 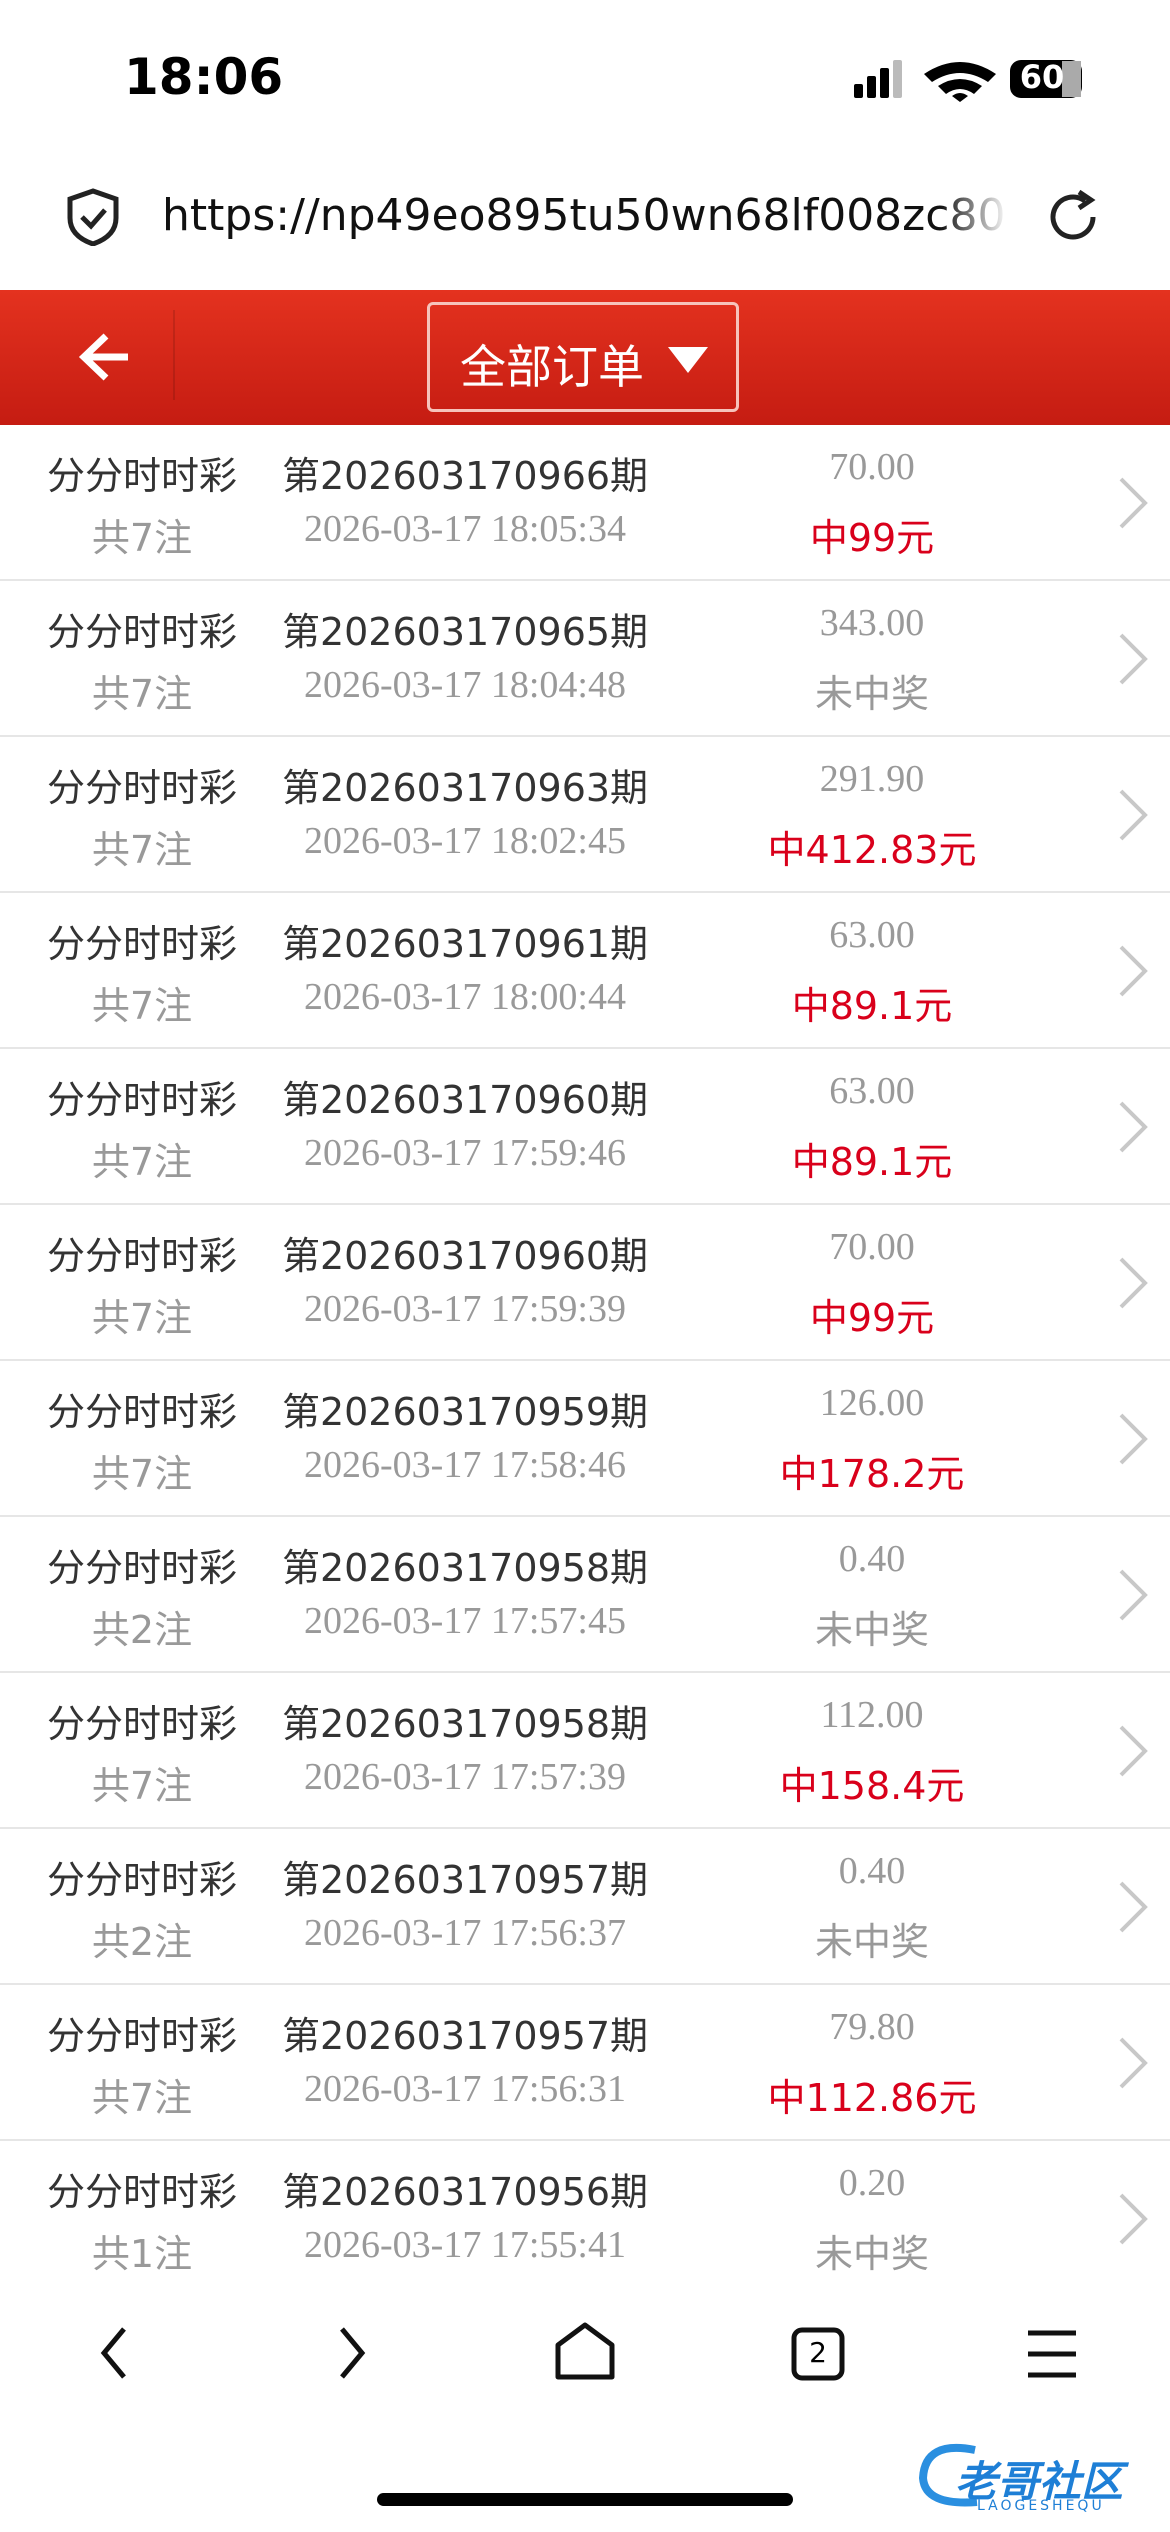 I want to click on order-time: 2026-03-17 17:56:37, so click(x=465, y=1933).